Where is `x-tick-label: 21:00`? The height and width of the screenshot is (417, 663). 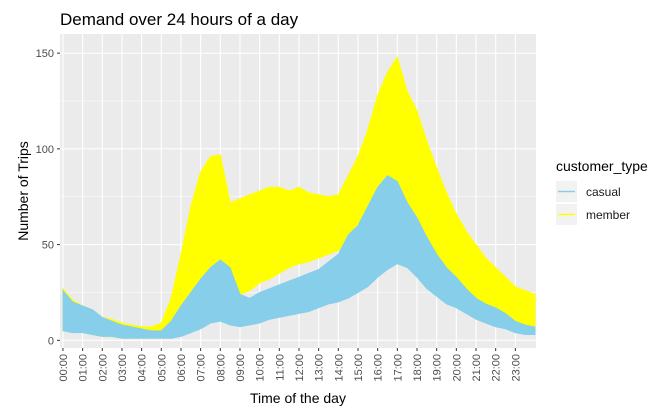 x-tick-label: 21:00 is located at coordinates (477, 368).